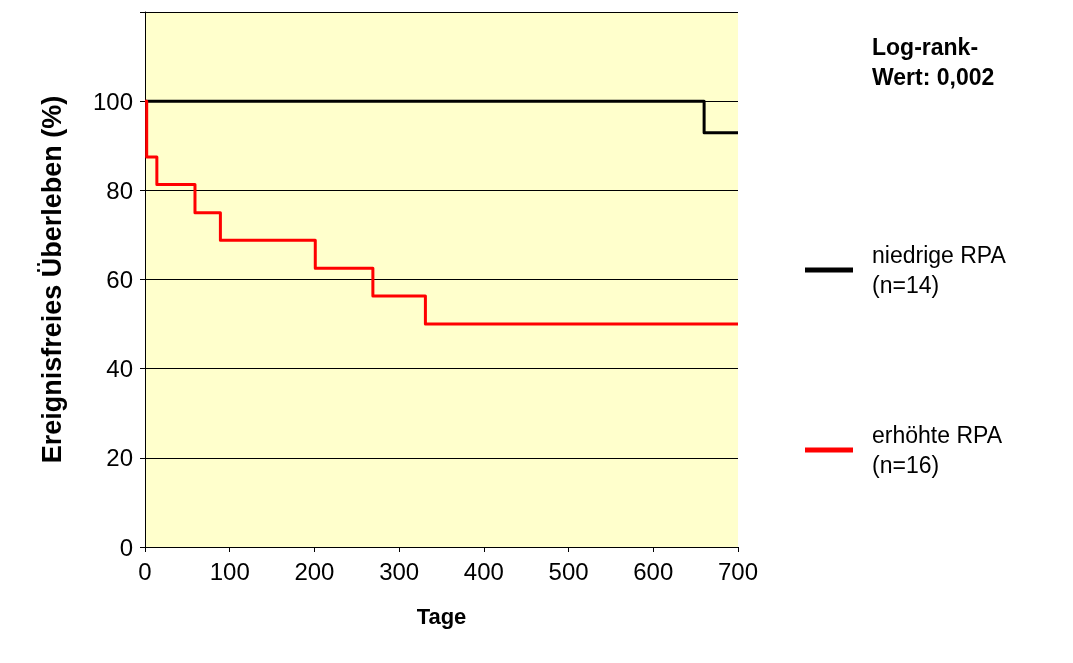 The image size is (1073, 663). Describe the element at coordinates (653, 571) in the screenshot. I see `x-tick-label: 600` at that location.